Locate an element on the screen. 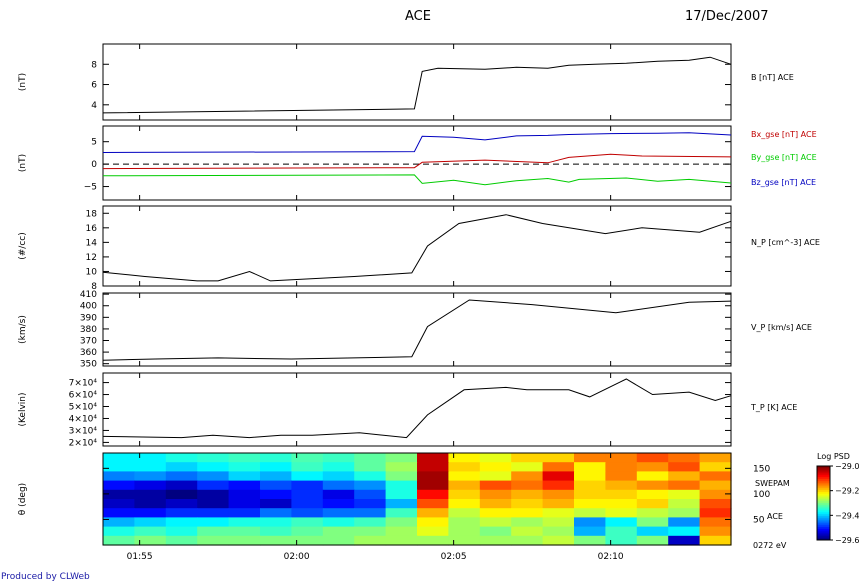 Image resolution: width=864 pixels, height=584 pixels. instrument-label: SWEPAM is located at coordinates (772, 483).